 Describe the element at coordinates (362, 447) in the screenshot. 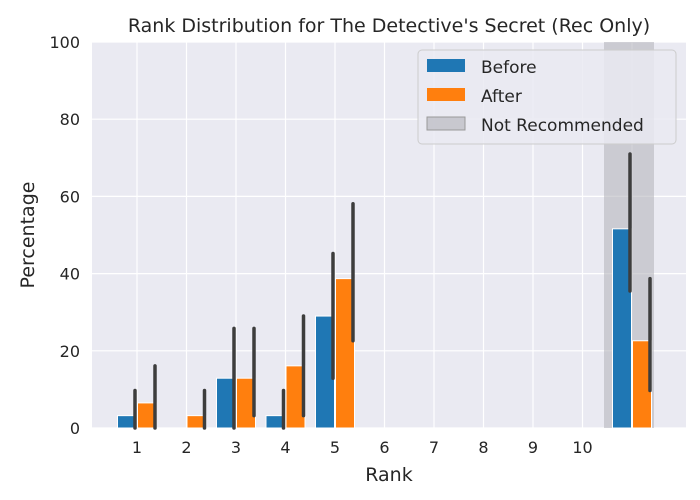

I see `x-axis-ticks: 1 2 3 4 5 6 7 8 9 10` at that location.